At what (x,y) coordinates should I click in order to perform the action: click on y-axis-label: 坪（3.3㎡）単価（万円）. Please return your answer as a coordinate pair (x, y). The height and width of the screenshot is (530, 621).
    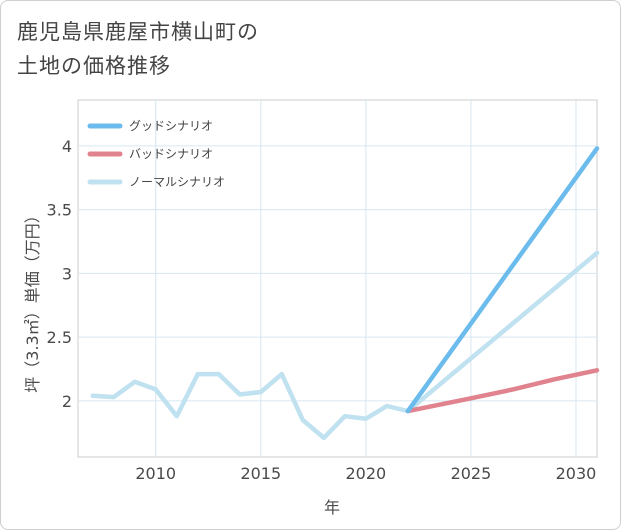
    Looking at the image, I should click on (32, 299).